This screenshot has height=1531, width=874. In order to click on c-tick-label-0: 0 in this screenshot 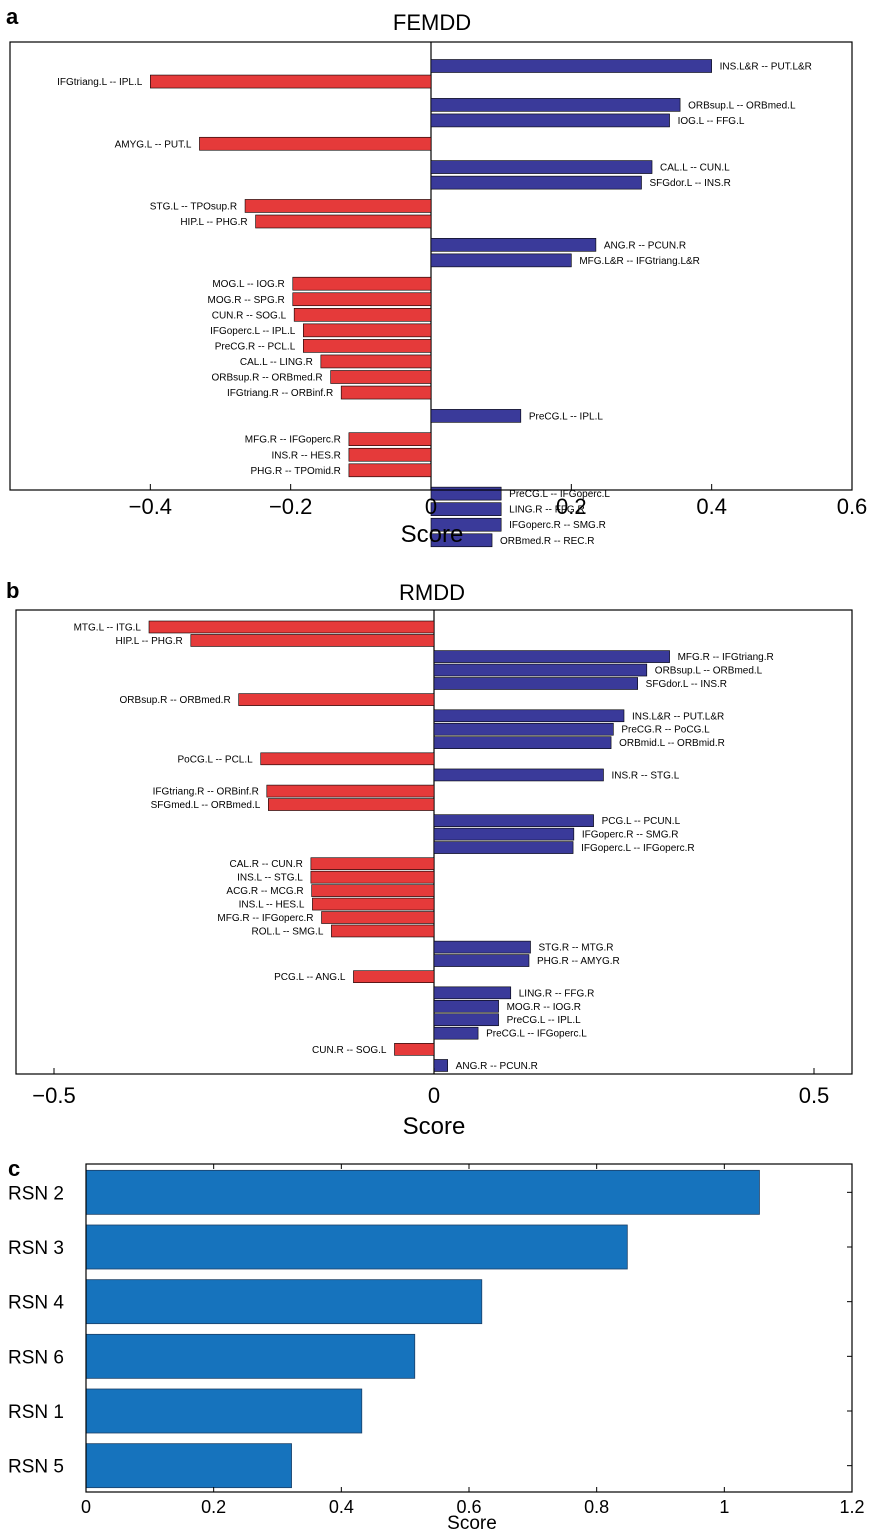, I will do `click(86, 1507)`.